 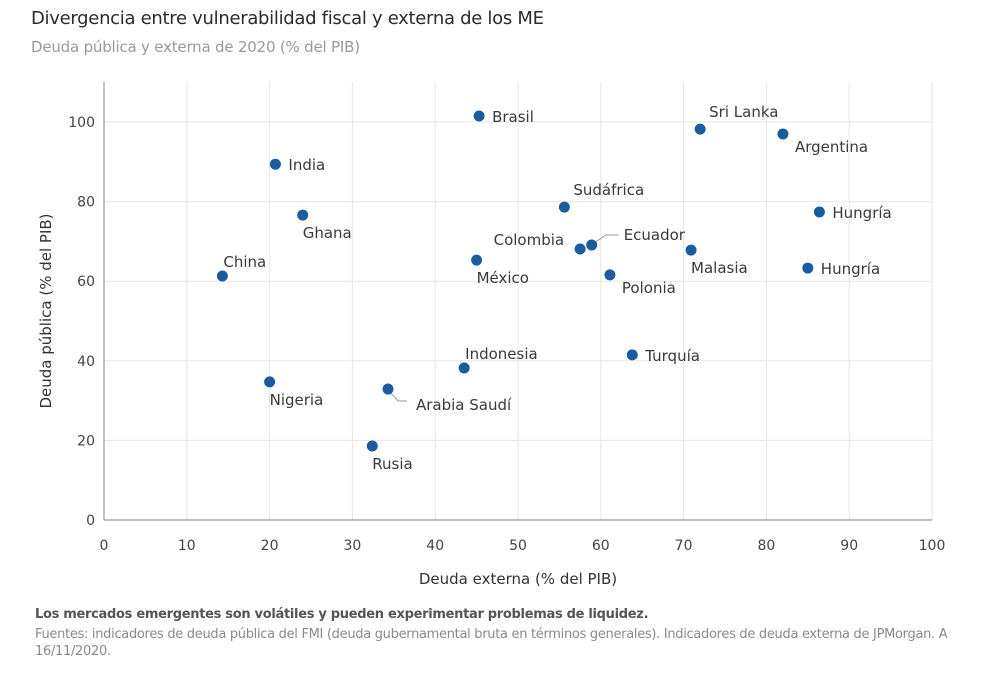 I want to click on point-label: Rusia, so click(x=392, y=464).